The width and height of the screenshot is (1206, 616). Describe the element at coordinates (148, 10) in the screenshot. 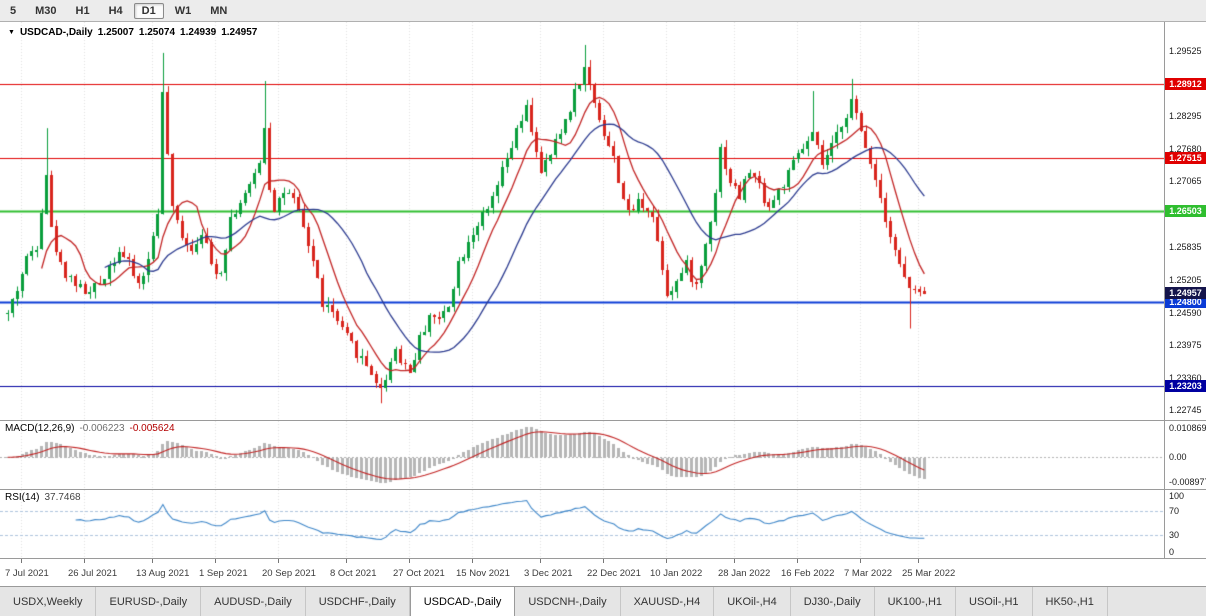

I see `period-button-d1: D1` at that location.